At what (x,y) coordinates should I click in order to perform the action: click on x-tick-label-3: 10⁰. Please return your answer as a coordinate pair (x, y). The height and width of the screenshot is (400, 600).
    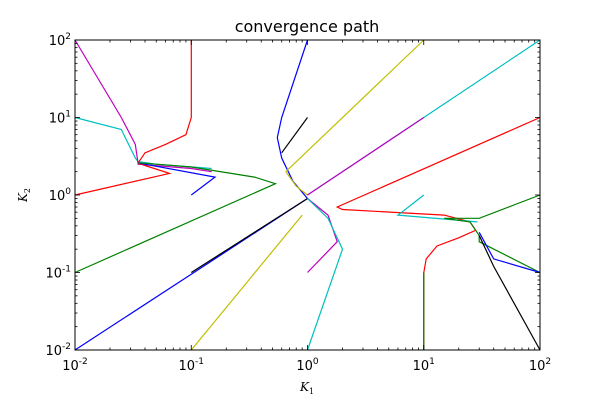
    Looking at the image, I should click on (307, 365).